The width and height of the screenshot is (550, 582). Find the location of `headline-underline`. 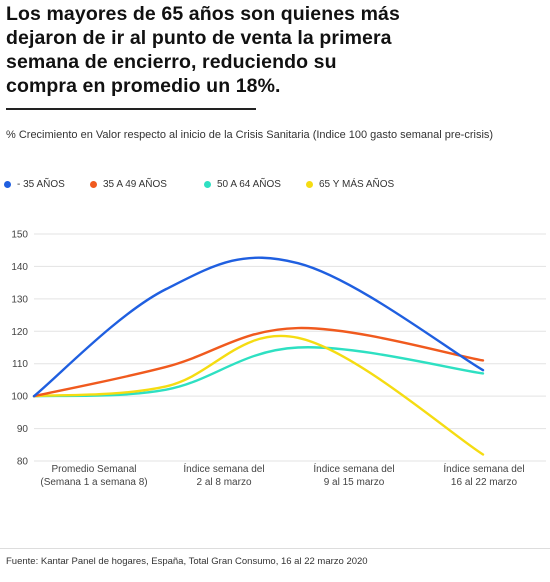

headline-underline is located at coordinates (131, 109).